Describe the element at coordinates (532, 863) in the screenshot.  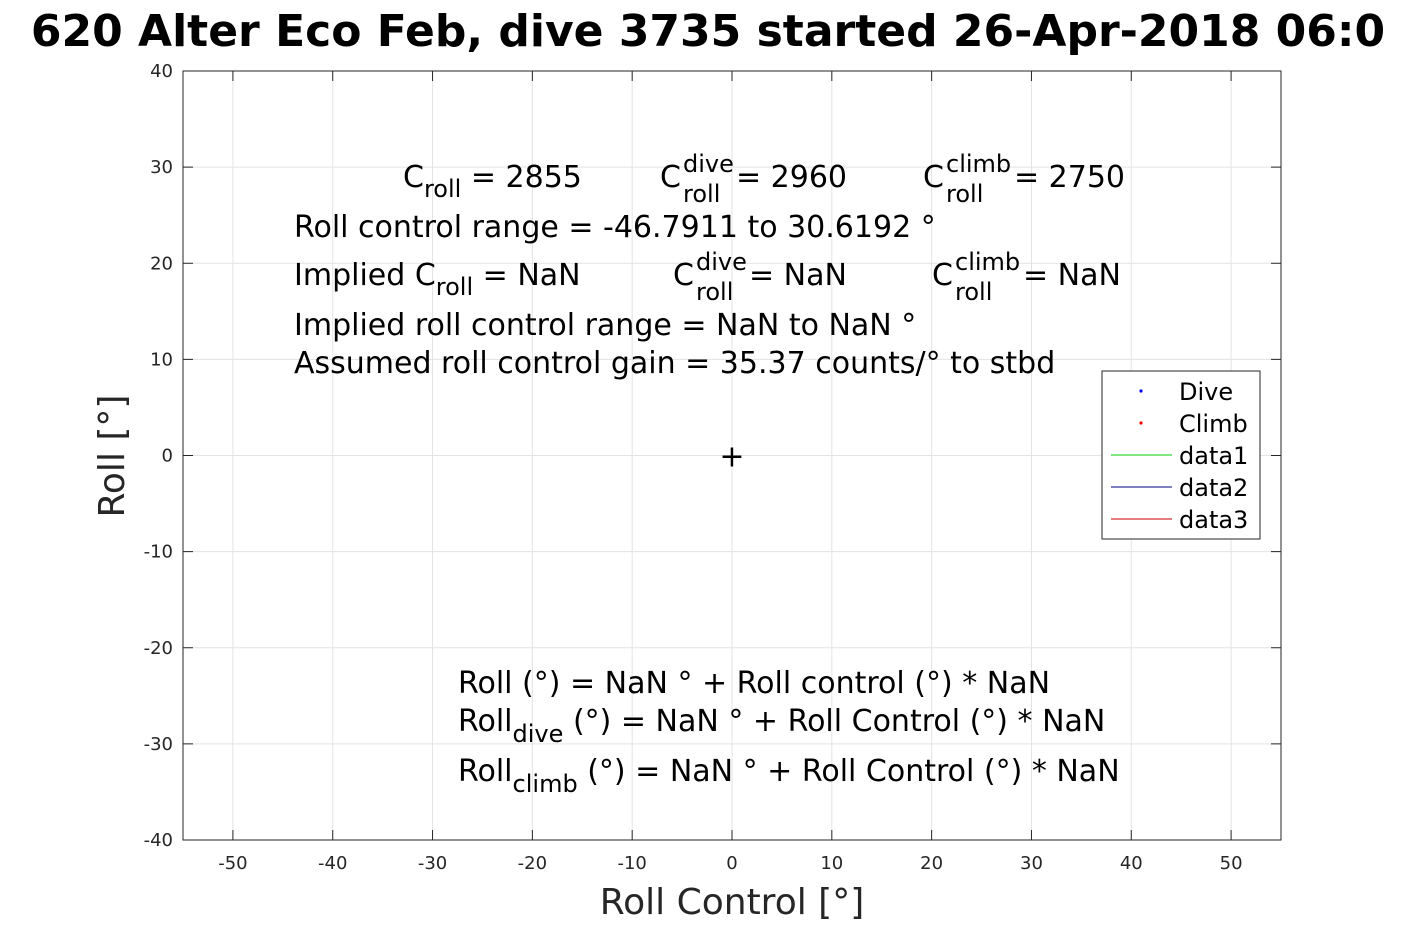
I see `x-tick-label: -20` at that location.